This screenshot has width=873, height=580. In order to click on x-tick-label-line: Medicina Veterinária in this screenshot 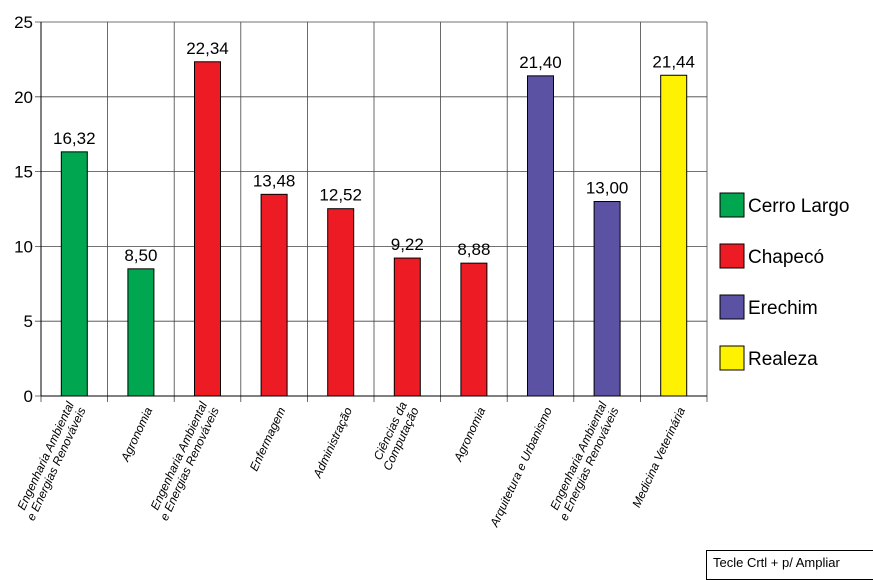, I will do `click(658, 457)`.